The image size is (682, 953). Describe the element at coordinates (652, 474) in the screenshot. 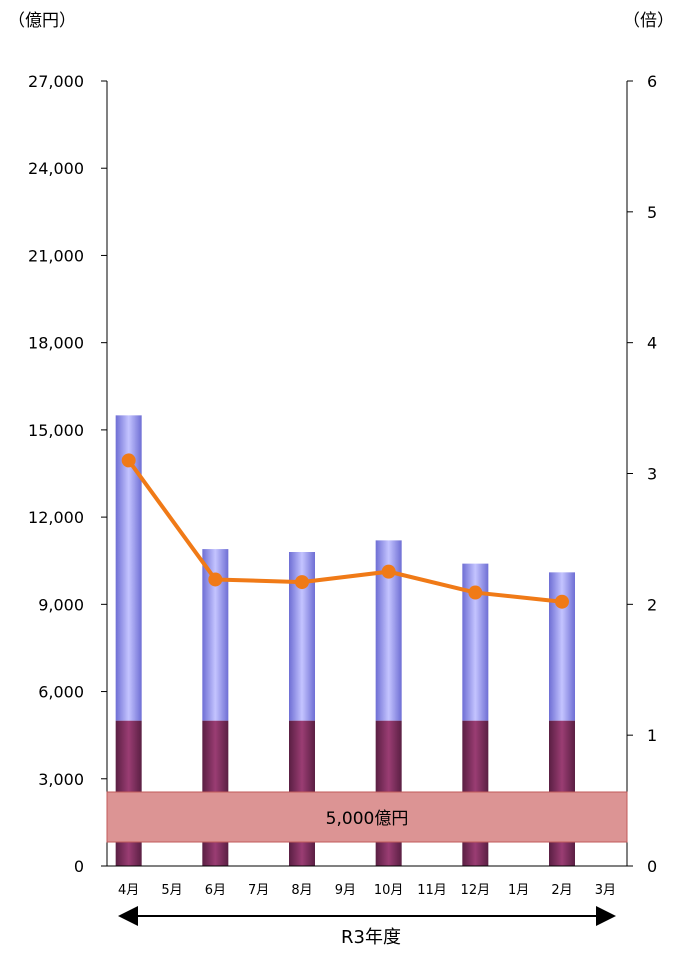

I see `right-tick-label-3: 3` at that location.